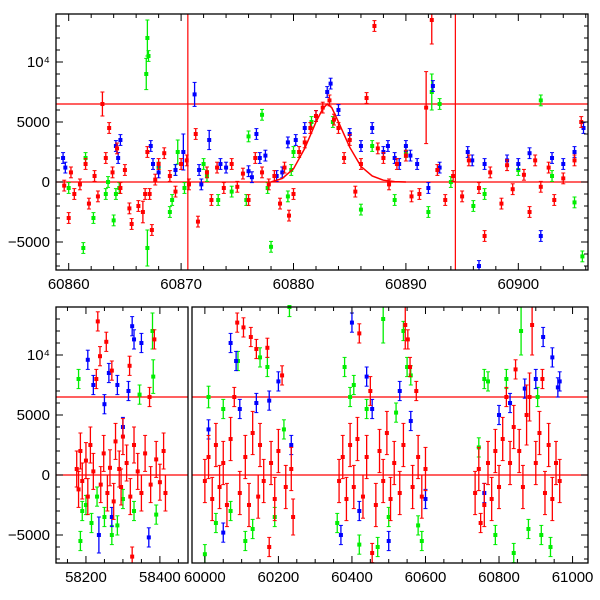 This screenshot has height=600, width=600. Describe the element at coordinates (573, 577) in the screenshot. I see `x-tick-label: 61000` at that location.